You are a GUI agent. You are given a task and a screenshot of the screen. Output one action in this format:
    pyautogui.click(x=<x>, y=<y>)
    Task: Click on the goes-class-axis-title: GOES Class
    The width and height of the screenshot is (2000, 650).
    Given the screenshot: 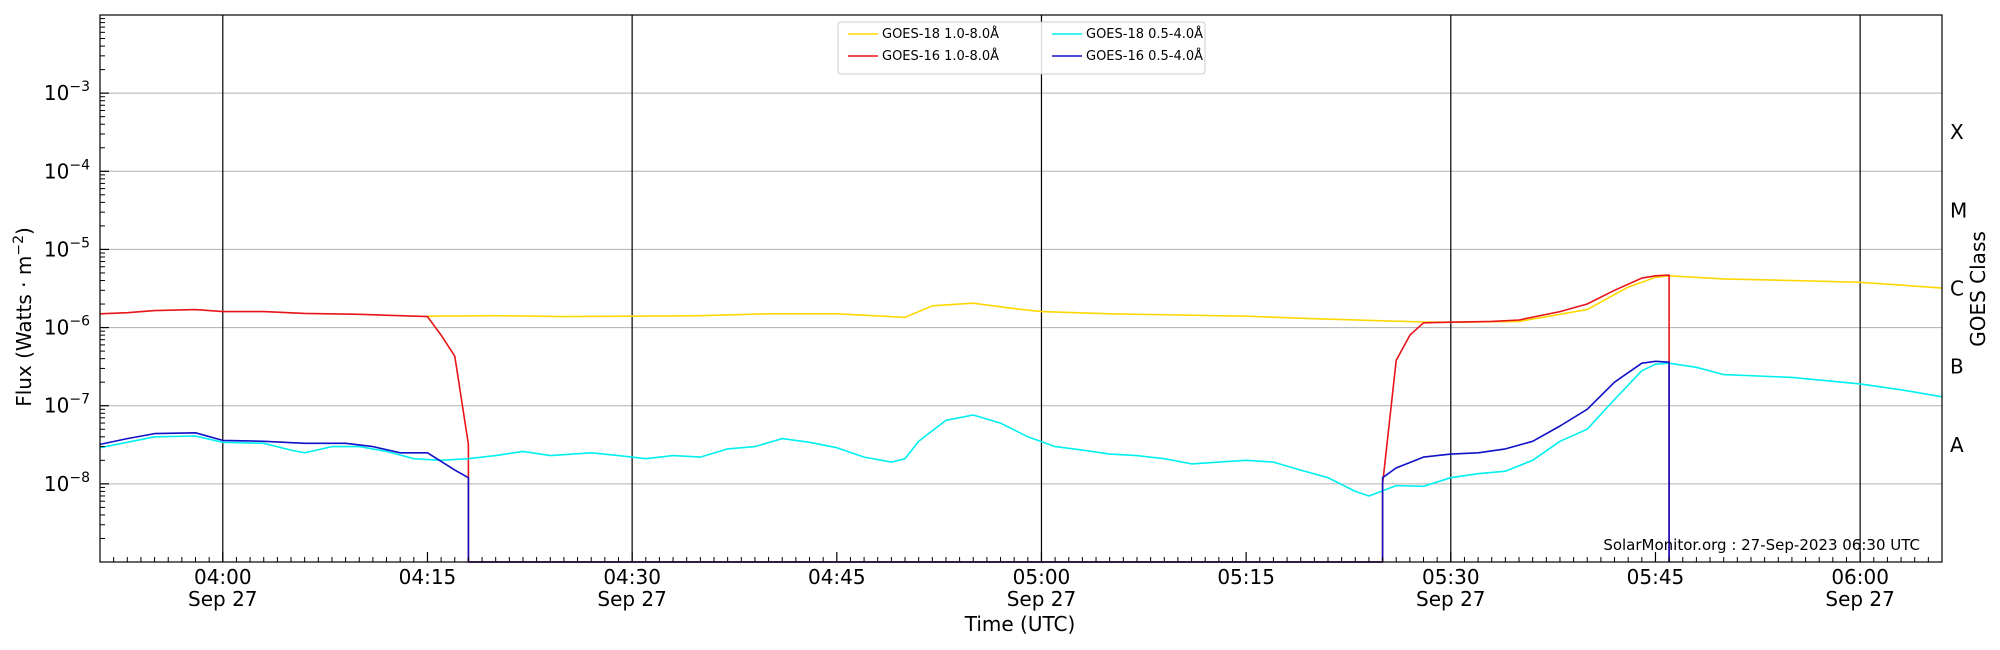 What is the action you would take?
    pyautogui.click(x=1978, y=289)
    